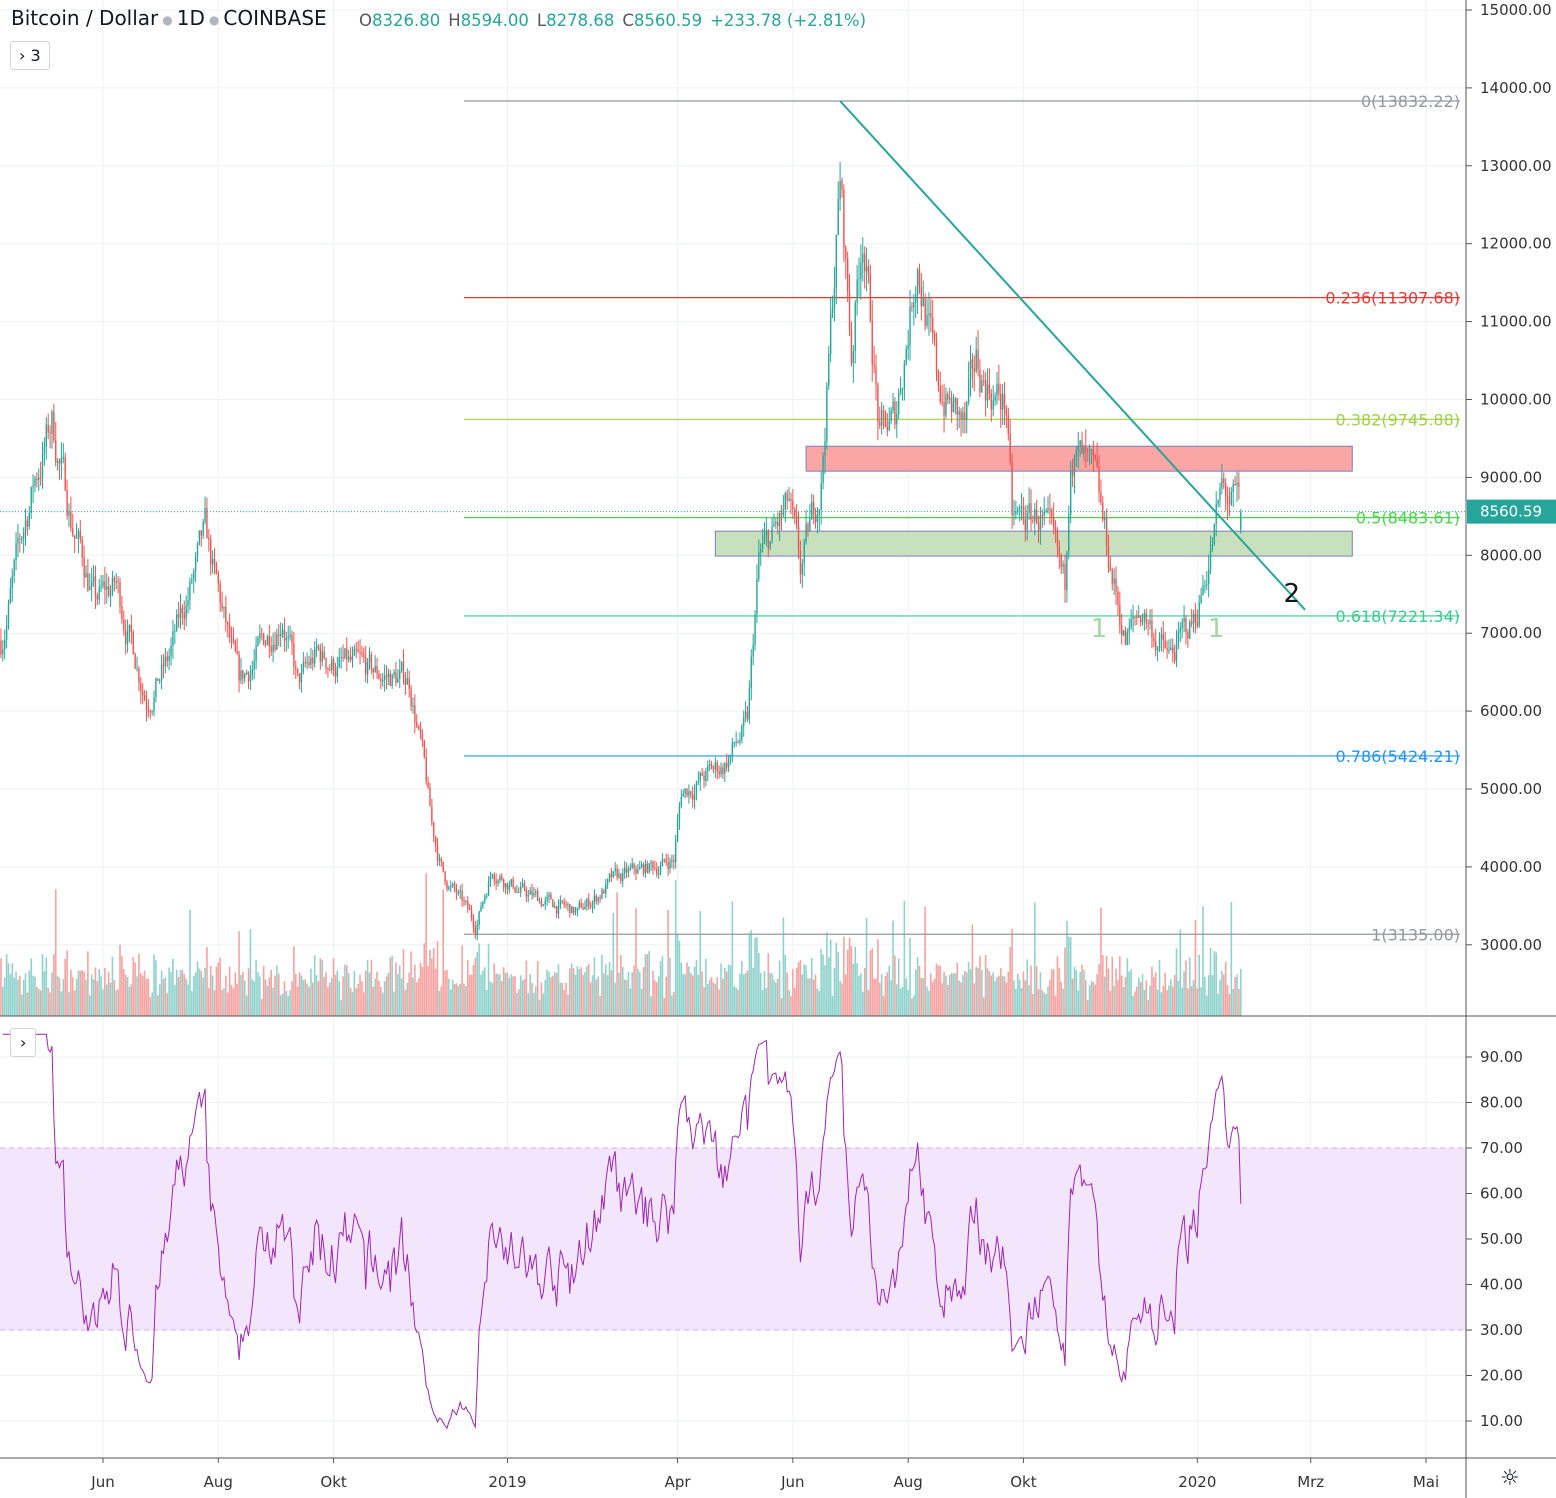 Image resolution: width=1556 pixels, height=1498 pixels. Describe the element at coordinates (907, 1482) in the screenshot. I see `time-tick-label: Aug` at that location.